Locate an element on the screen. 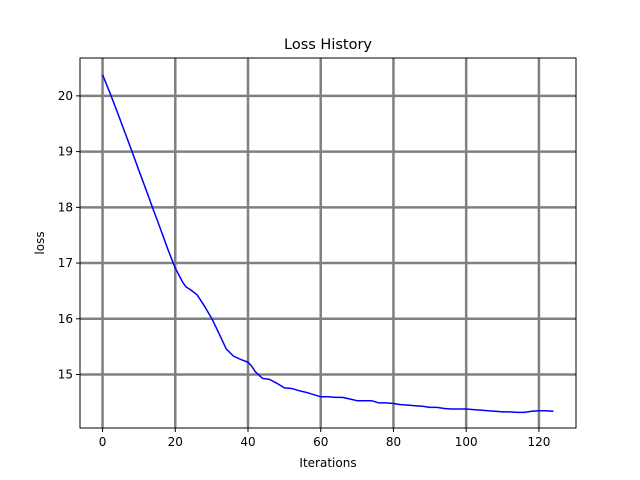 This screenshot has width=640, height=480. y-tick-label: 19 is located at coordinates (65, 152).